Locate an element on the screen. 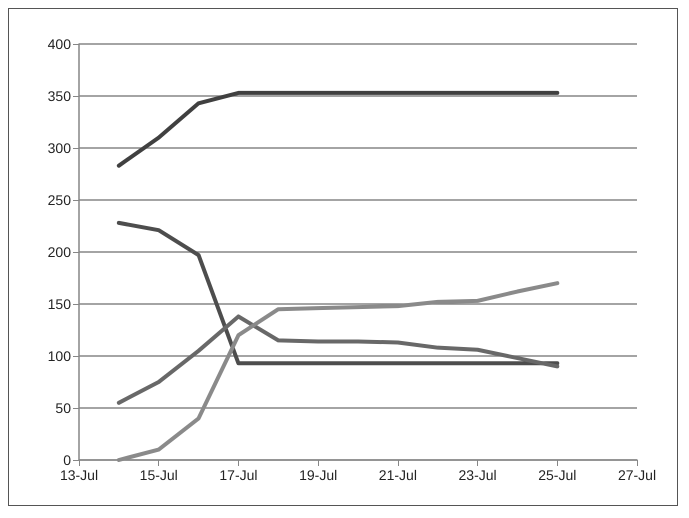 This screenshot has height=518, width=689. x-tick-label: 21-Jul is located at coordinates (397, 475).